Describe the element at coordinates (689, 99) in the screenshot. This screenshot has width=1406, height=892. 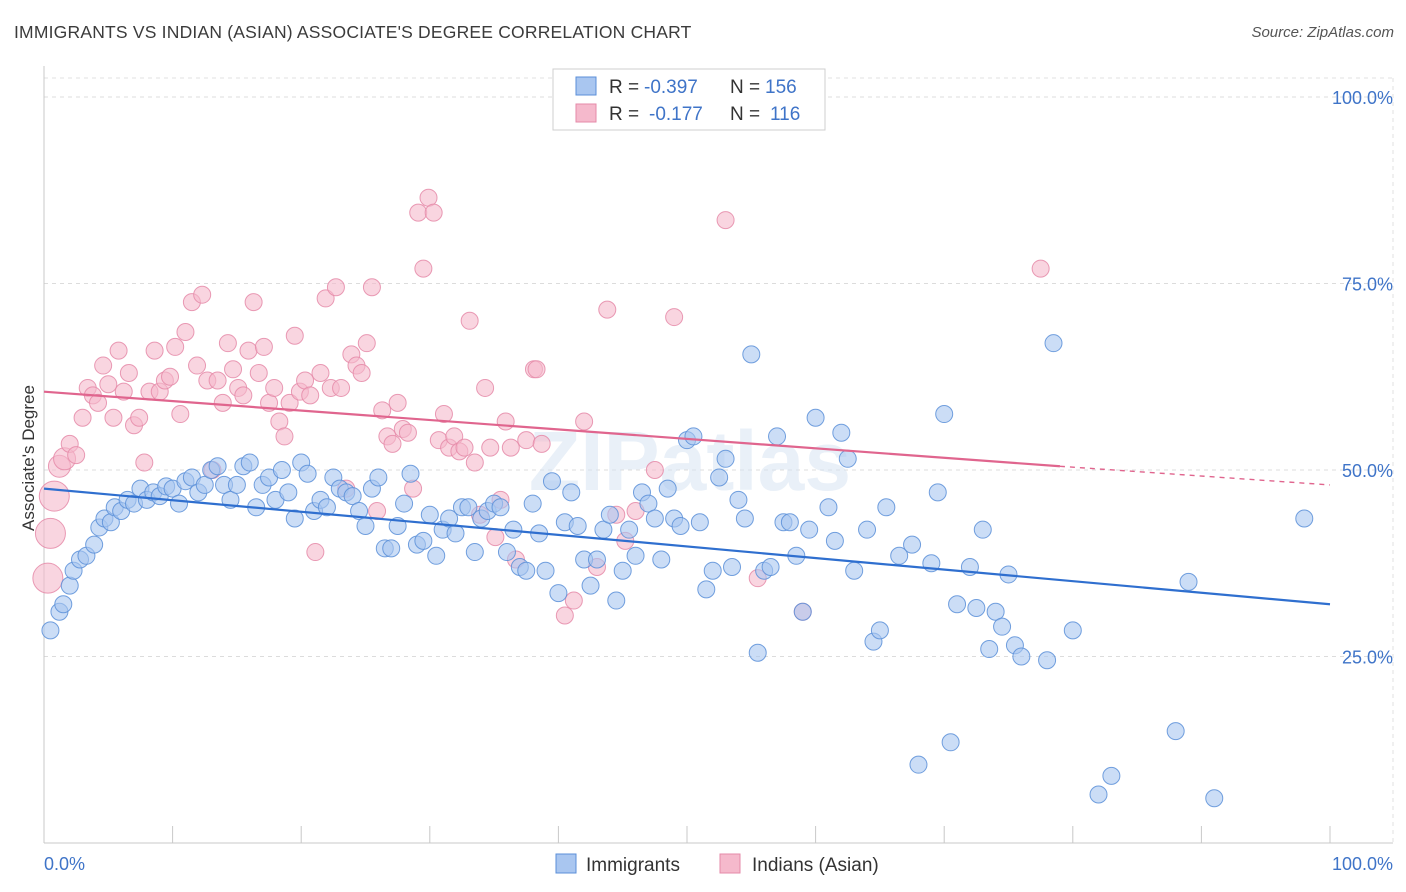
I see `legend: R = -0.397 N = 156 R = -0.177 N = 116` at that location.